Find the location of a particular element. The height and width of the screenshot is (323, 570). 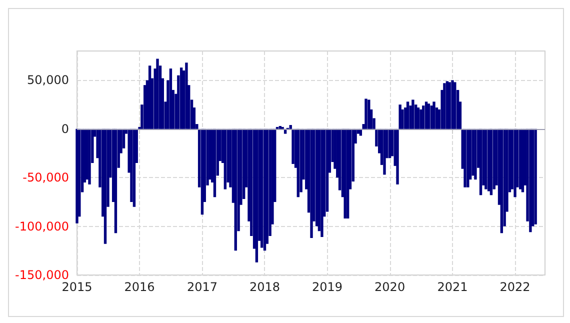

y-tick-label: 0 is located at coordinates (65, 129).